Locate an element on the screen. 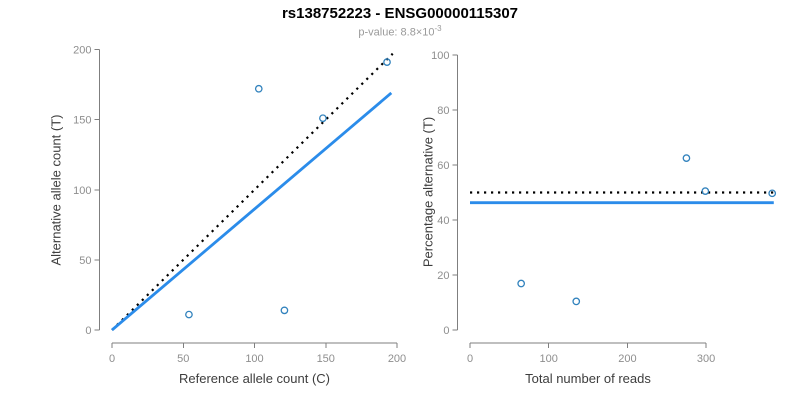 The image size is (800, 400). figure-title: rs138752223 - ENSG00000115307 is located at coordinates (400, 13).